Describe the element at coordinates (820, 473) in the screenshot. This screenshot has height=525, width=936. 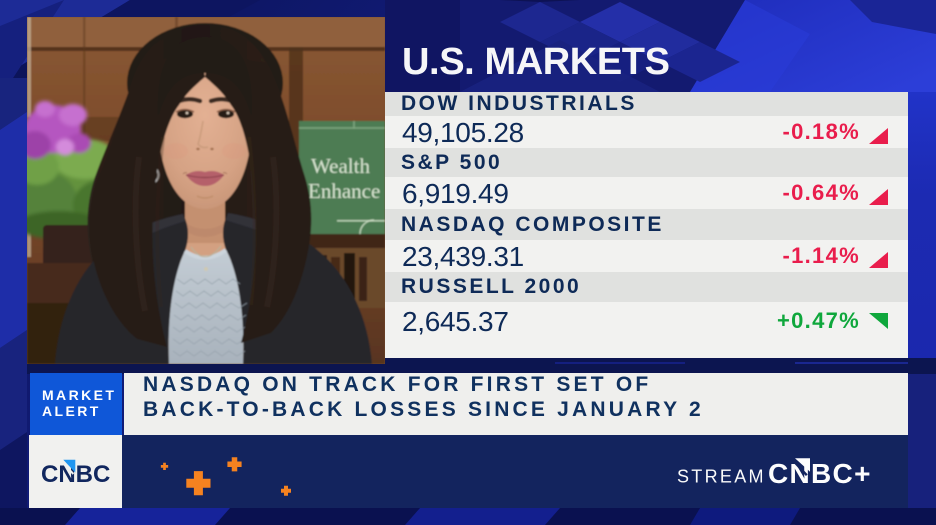
I see `svg-text: CNBC+` at that location.